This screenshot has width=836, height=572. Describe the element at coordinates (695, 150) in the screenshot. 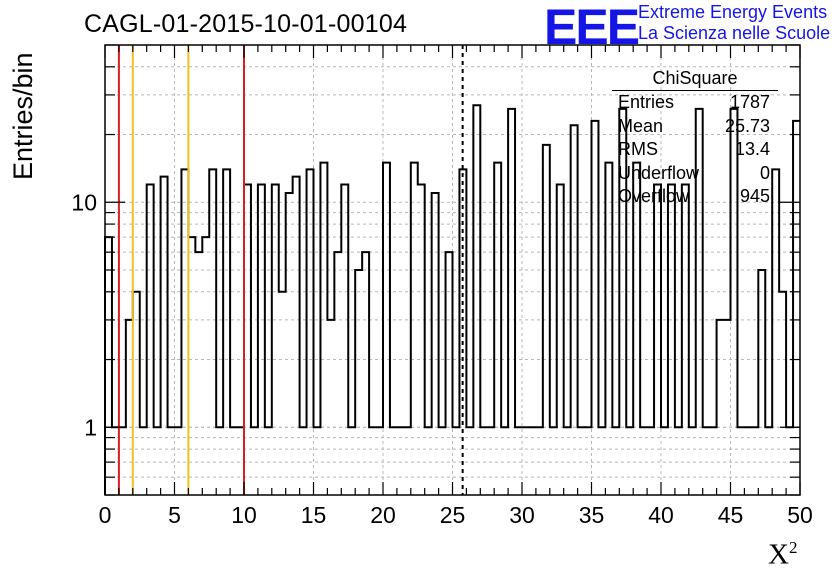

I see `stats-row-rms: RMS 13.4` at that location.